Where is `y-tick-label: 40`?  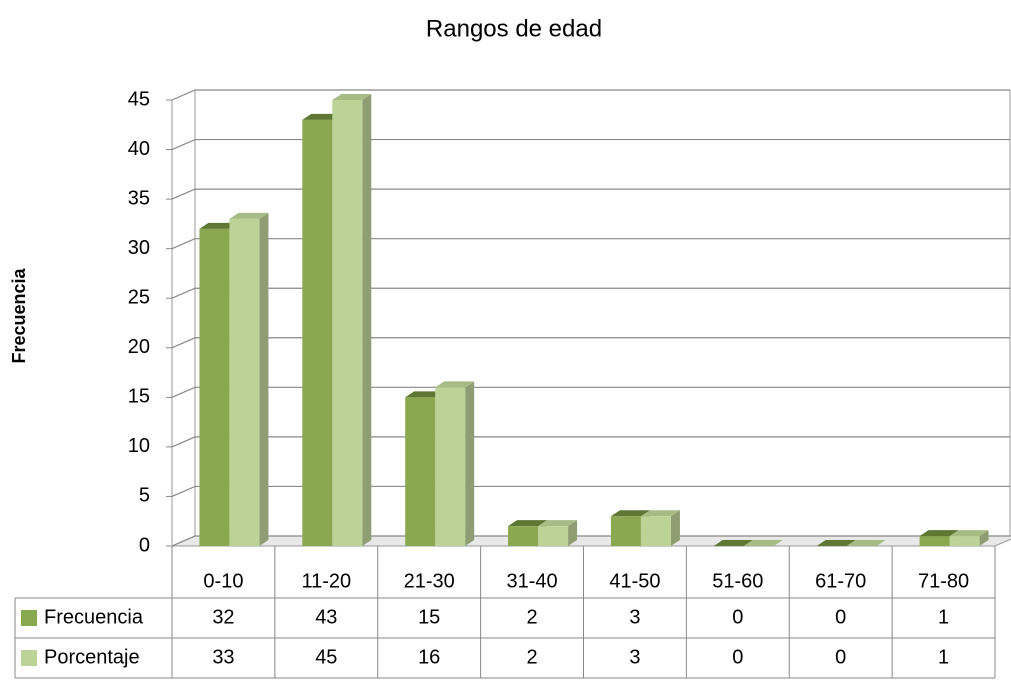 y-tick-label: 40 is located at coordinates (139, 149).